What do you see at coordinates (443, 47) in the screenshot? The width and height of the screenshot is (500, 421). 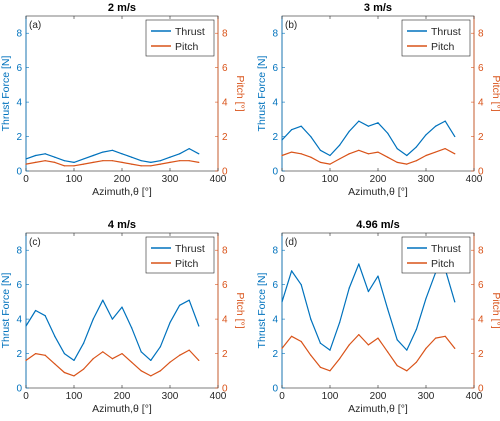 I see `legend-label-pitch: Pitch` at bounding box center [443, 47].